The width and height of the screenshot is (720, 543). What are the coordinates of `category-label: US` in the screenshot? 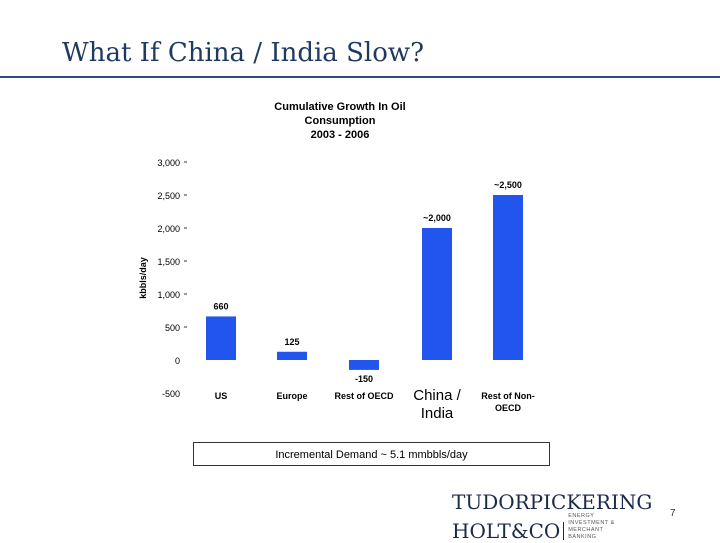 It's located at (221, 396).